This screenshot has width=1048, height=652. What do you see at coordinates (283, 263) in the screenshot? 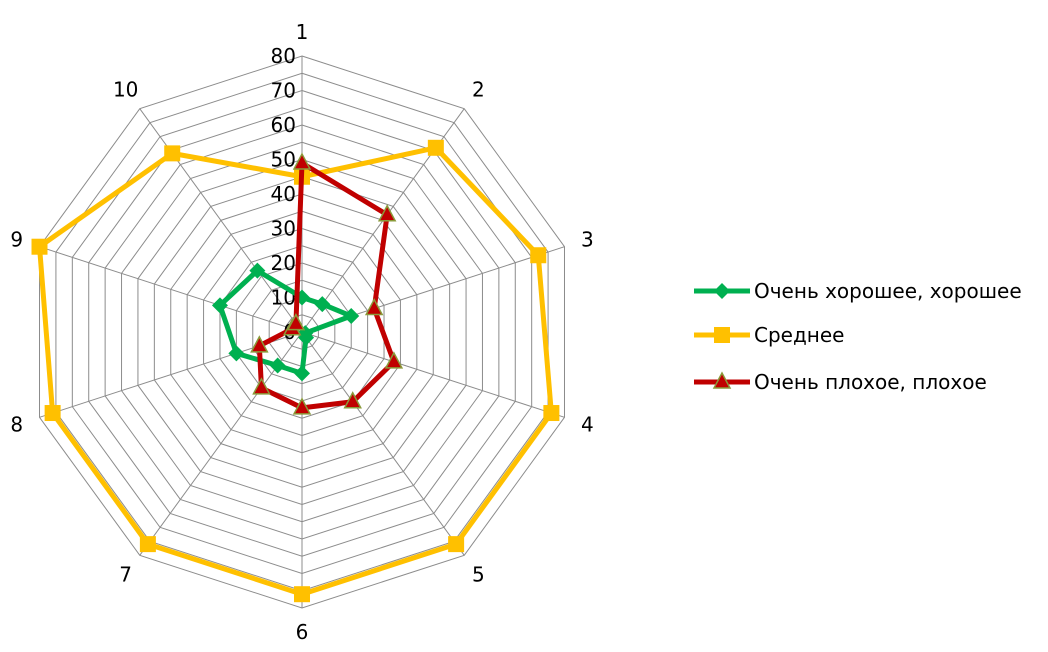
I see `tick-label: 20` at bounding box center [283, 263].